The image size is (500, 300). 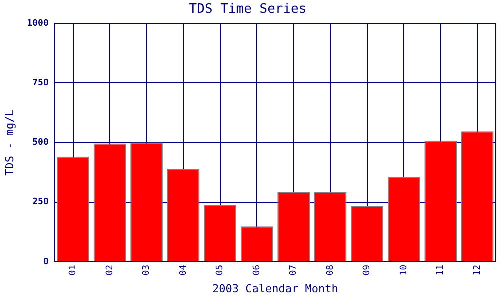 I want to click on y-tick-label: 500, so click(x=40, y=143).